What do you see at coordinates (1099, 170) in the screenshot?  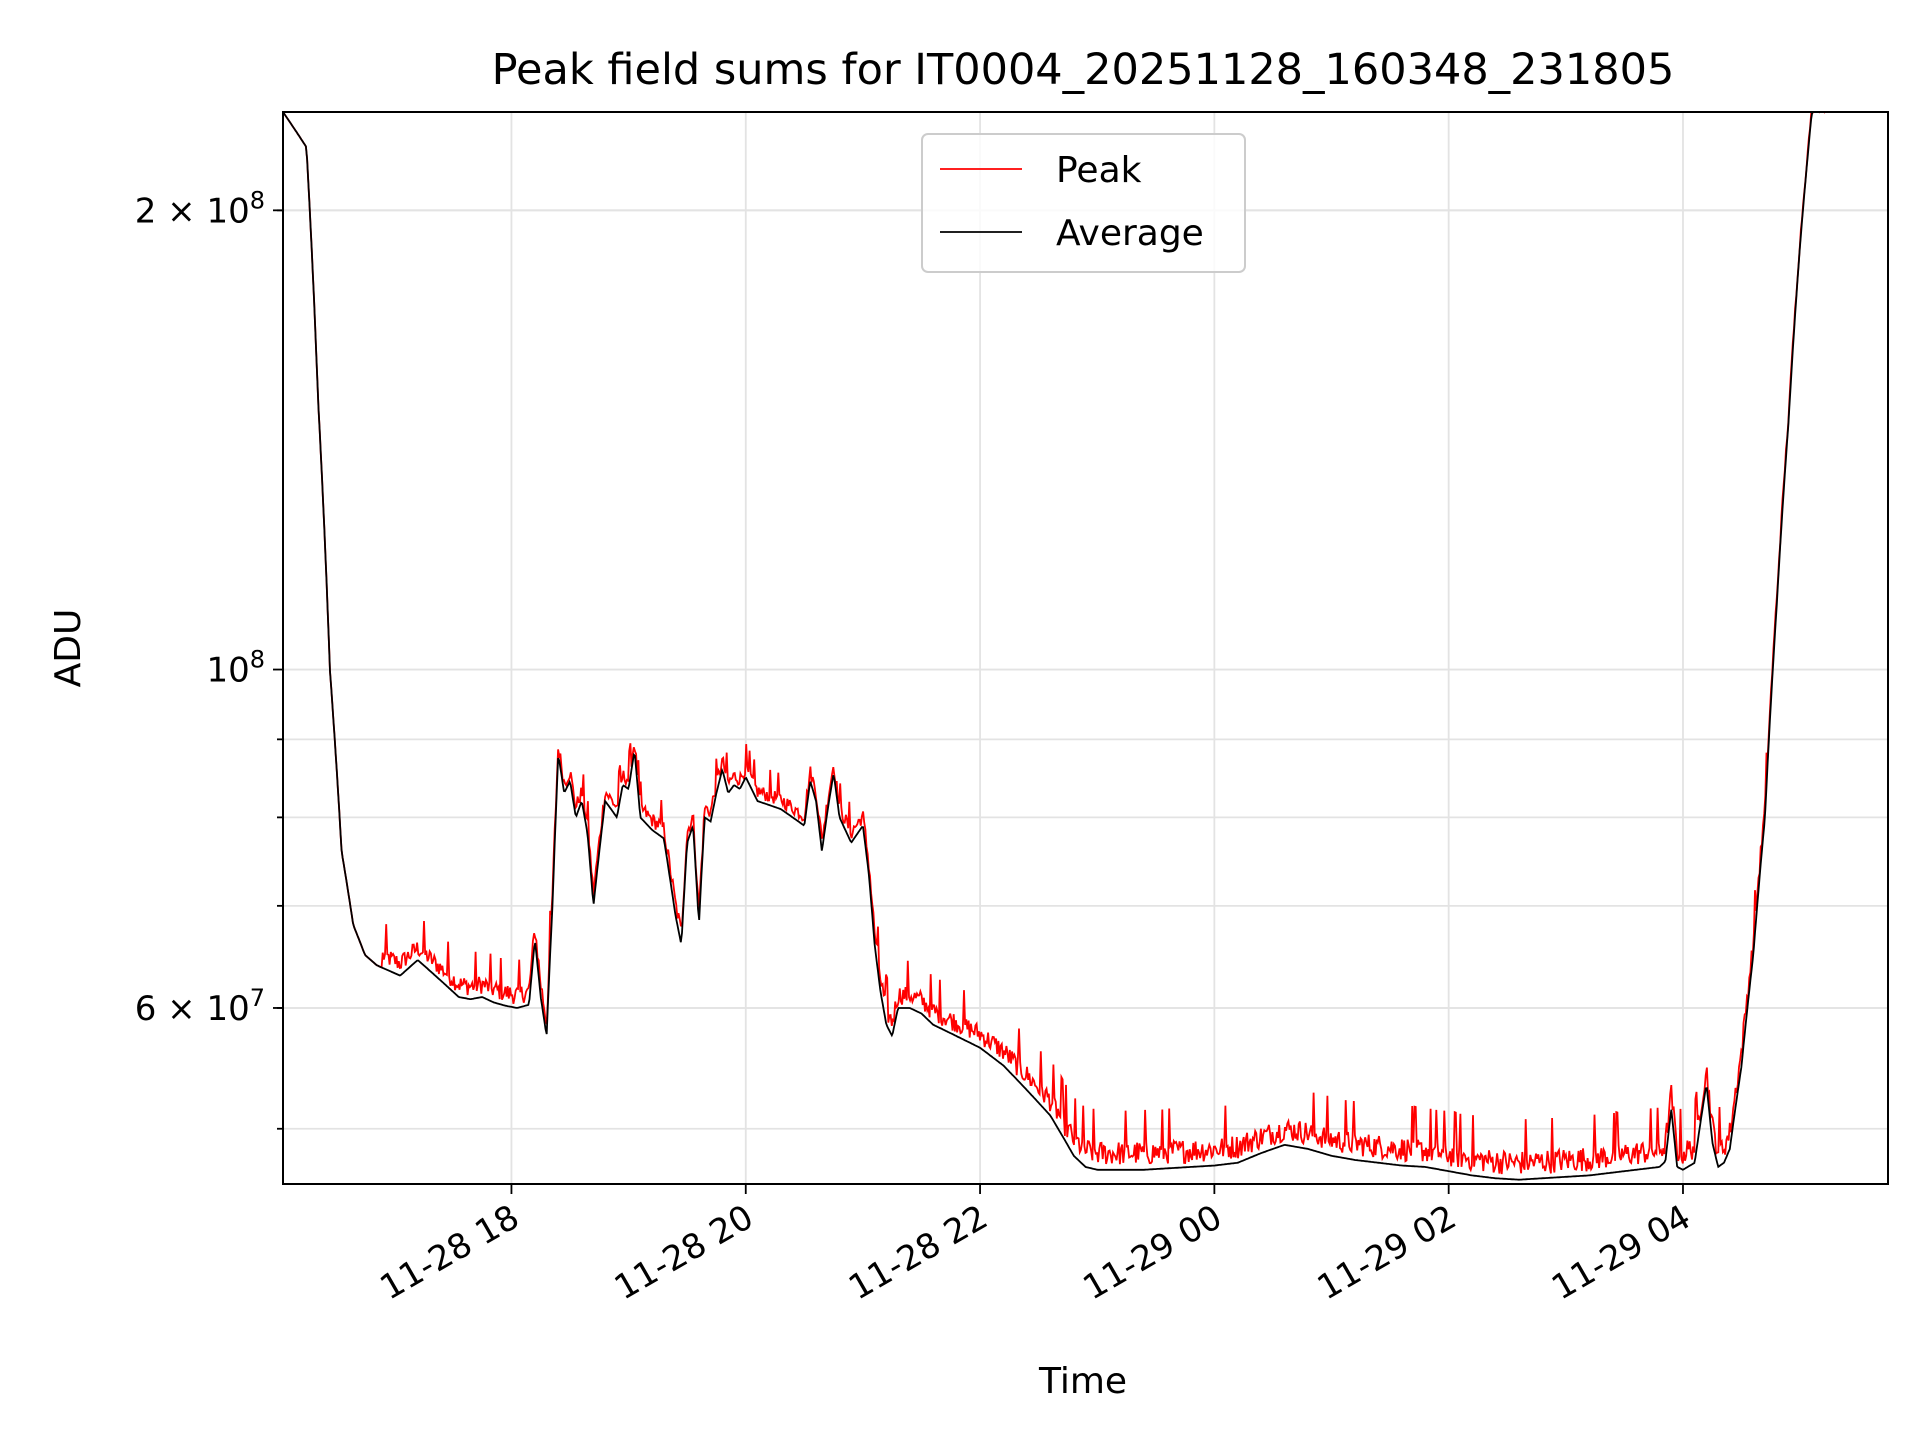 I see `legend-peak-label: Peak` at bounding box center [1099, 170].